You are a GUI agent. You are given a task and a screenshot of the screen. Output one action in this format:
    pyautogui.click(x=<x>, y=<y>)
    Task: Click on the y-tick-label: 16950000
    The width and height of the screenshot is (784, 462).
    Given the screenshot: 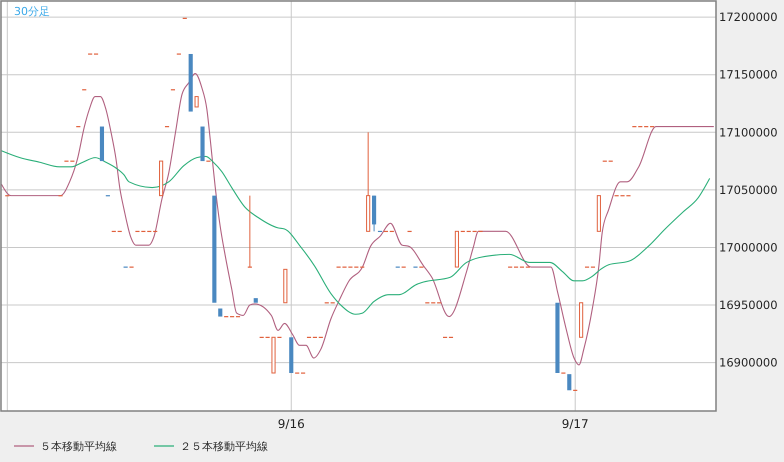 What is the action you would take?
    pyautogui.click(x=748, y=305)
    